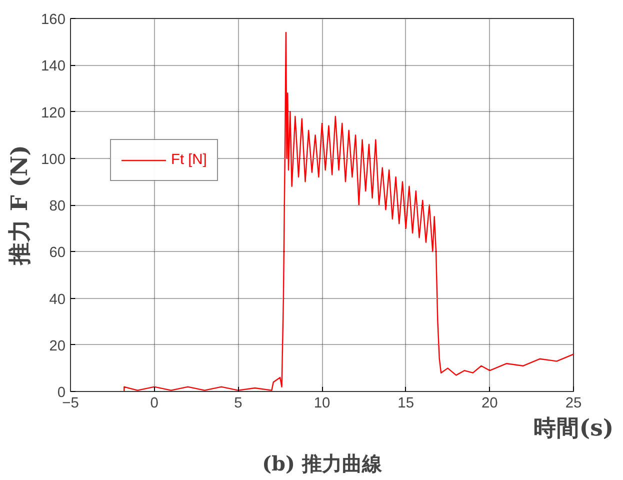 The width and height of the screenshot is (623, 480). What do you see at coordinates (322, 464) in the screenshot?
I see `text: (b) 推力曲線` at bounding box center [322, 464].